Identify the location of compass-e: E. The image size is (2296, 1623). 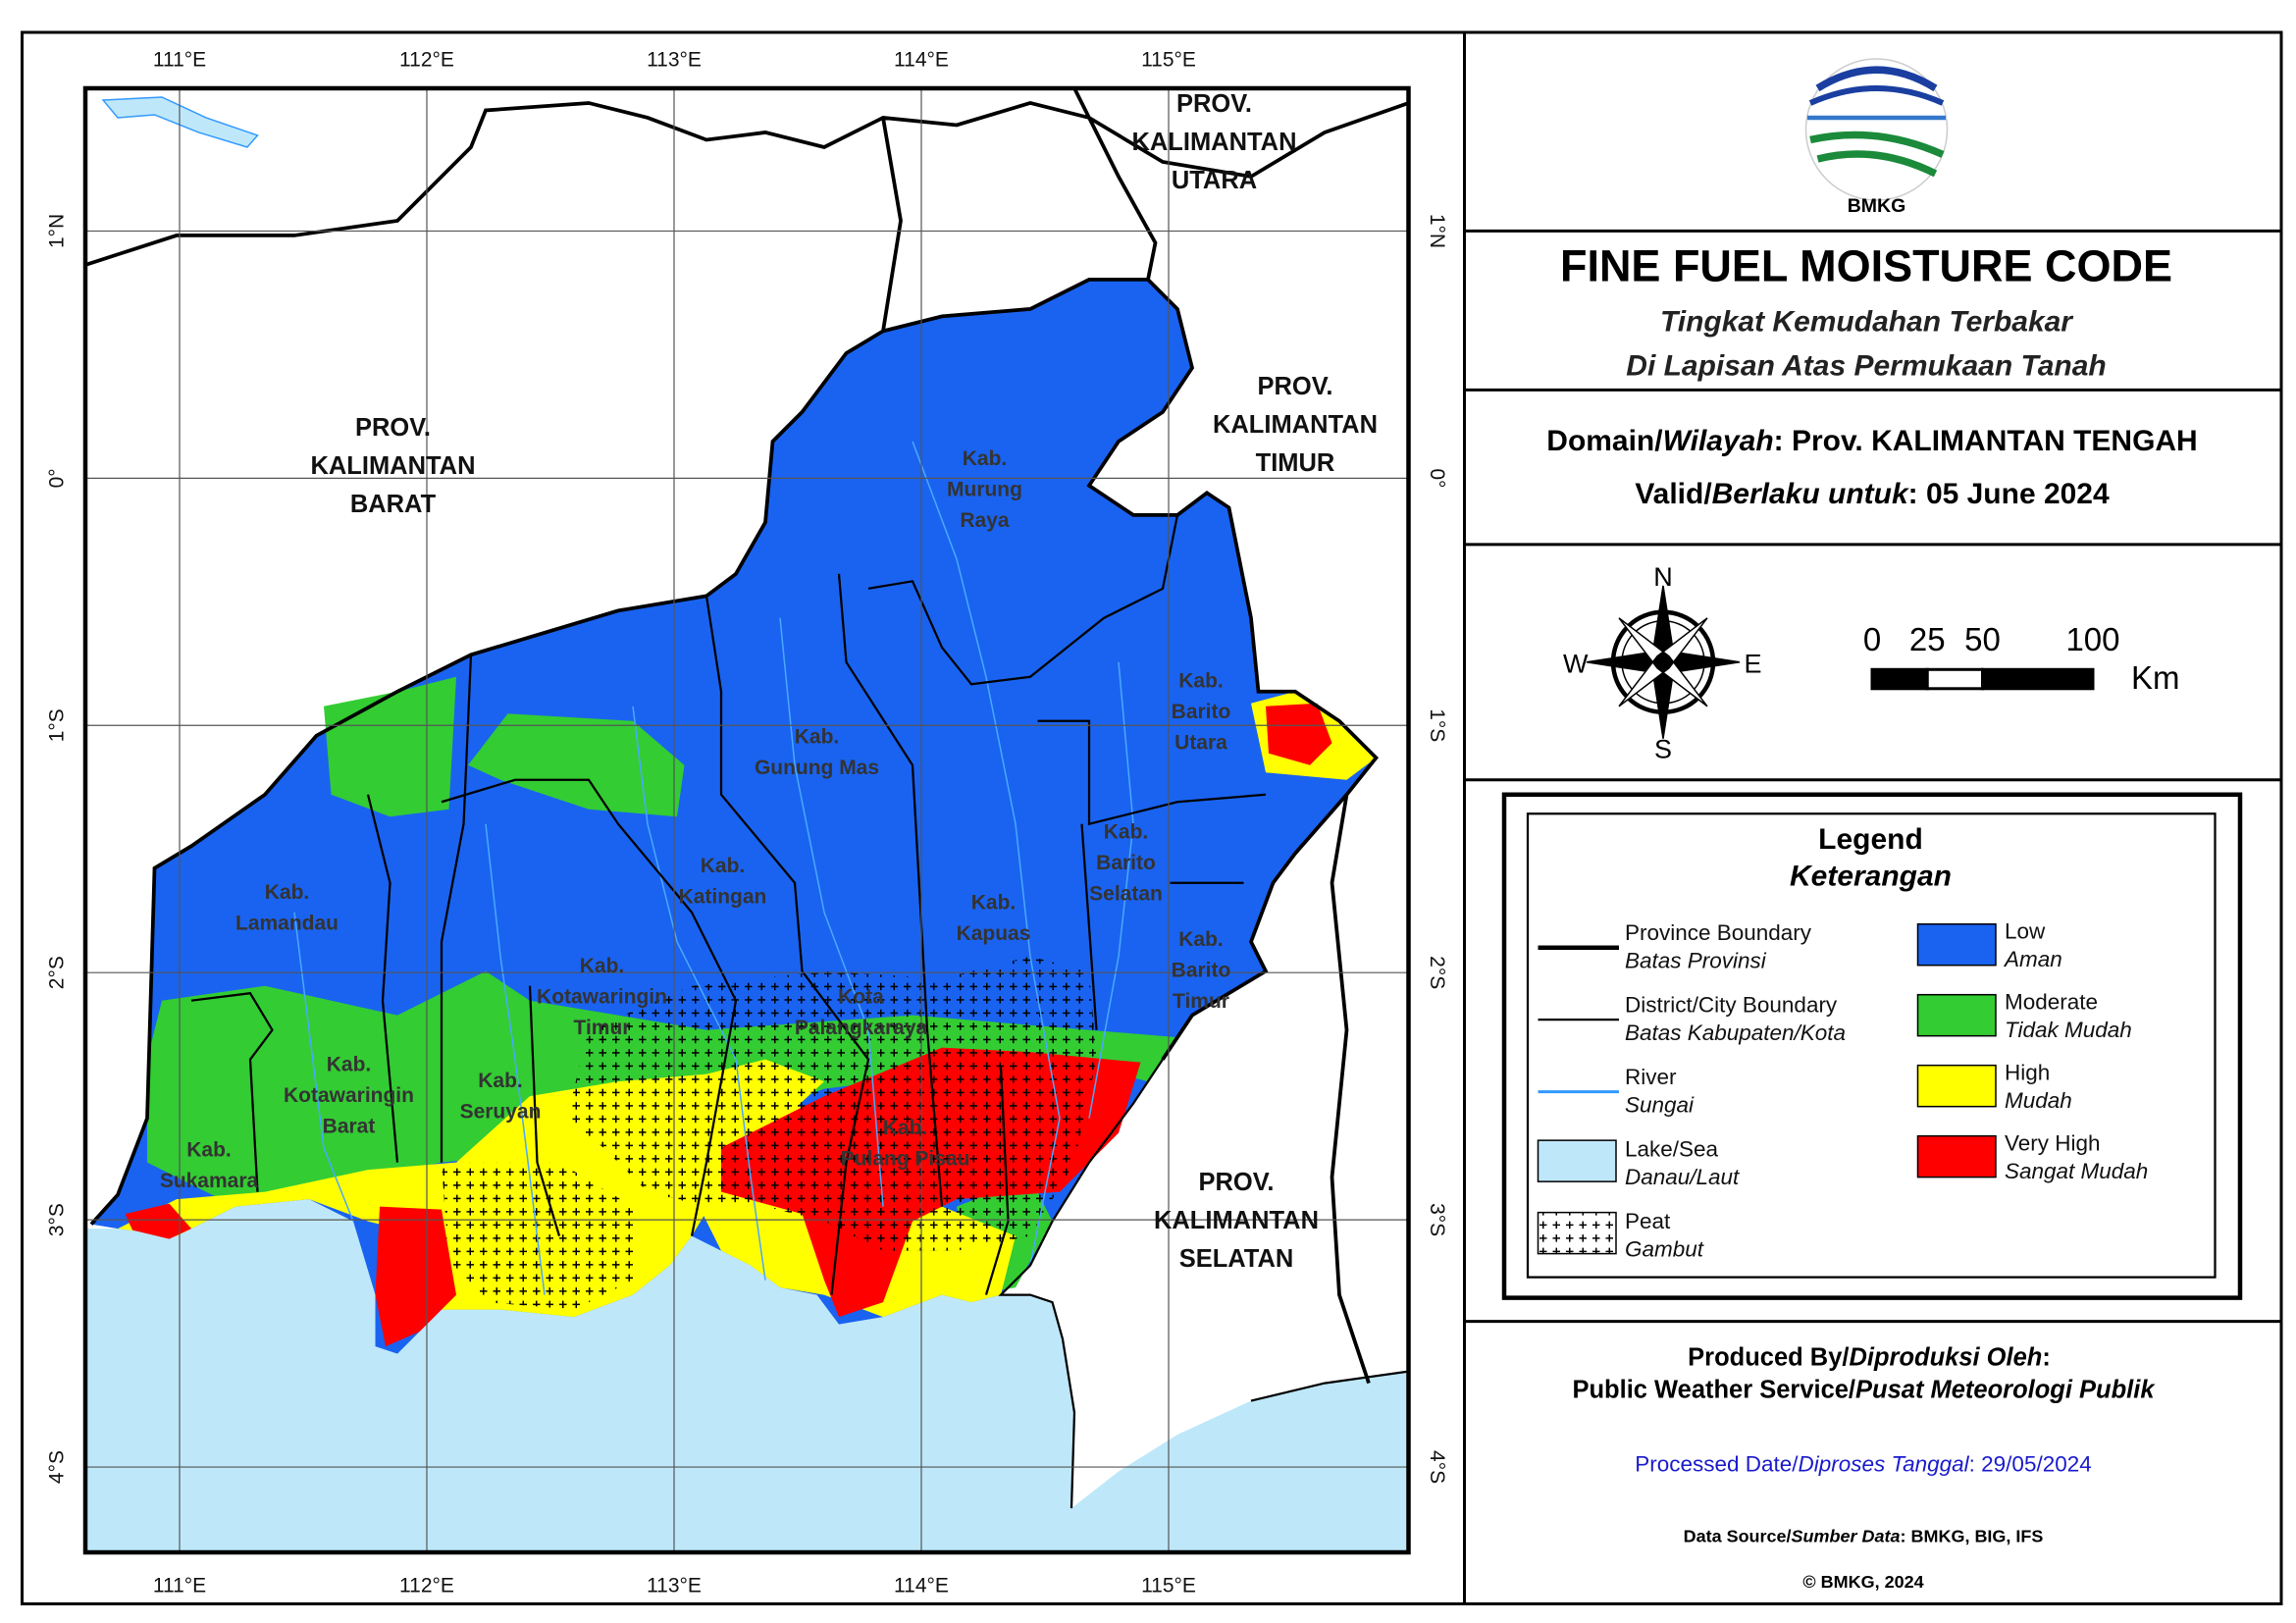
(1753, 663).